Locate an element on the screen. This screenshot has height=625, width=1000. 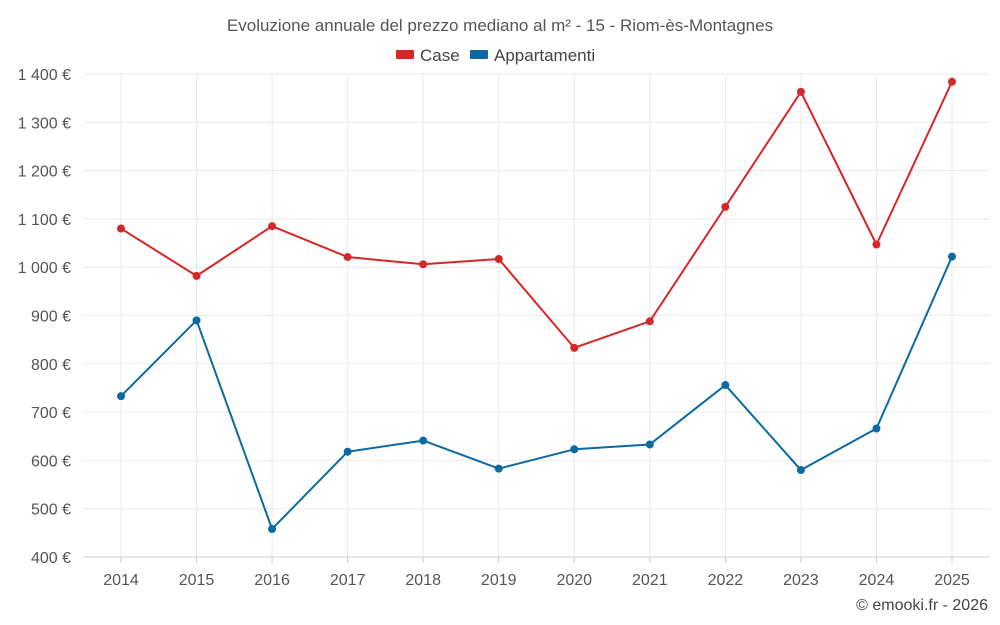
y-tick-label: 600 € is located at coordinates (51, 461).